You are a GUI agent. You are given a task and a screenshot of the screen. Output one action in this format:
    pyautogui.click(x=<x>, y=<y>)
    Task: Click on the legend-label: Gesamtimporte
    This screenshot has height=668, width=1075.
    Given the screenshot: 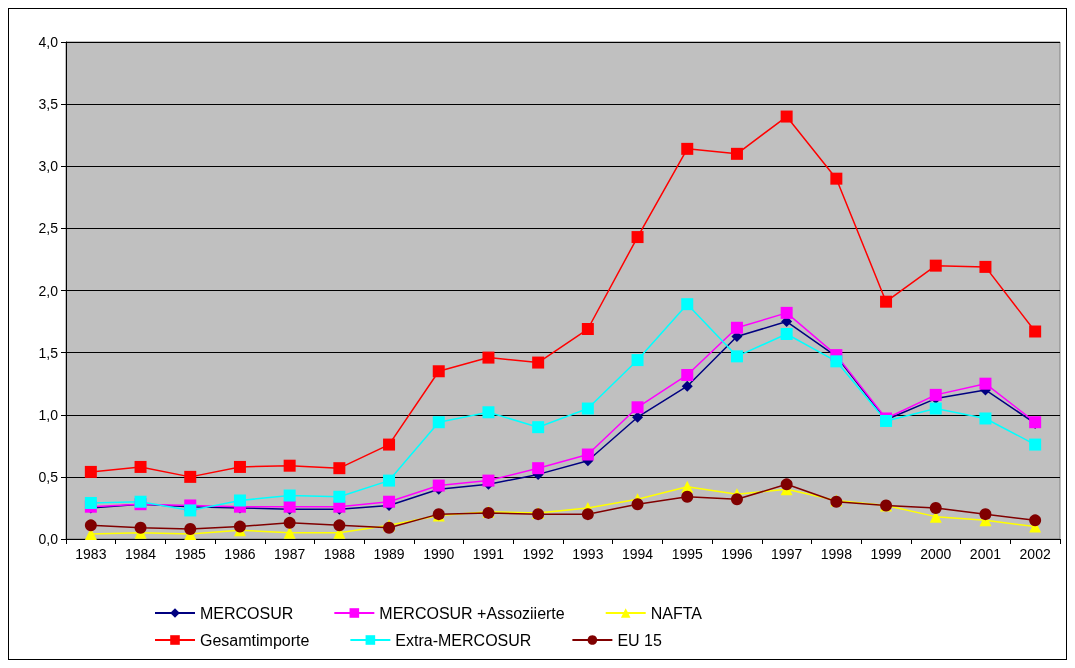 What is the action you would take?
    pyautogui.click(x=255, y=640)
    